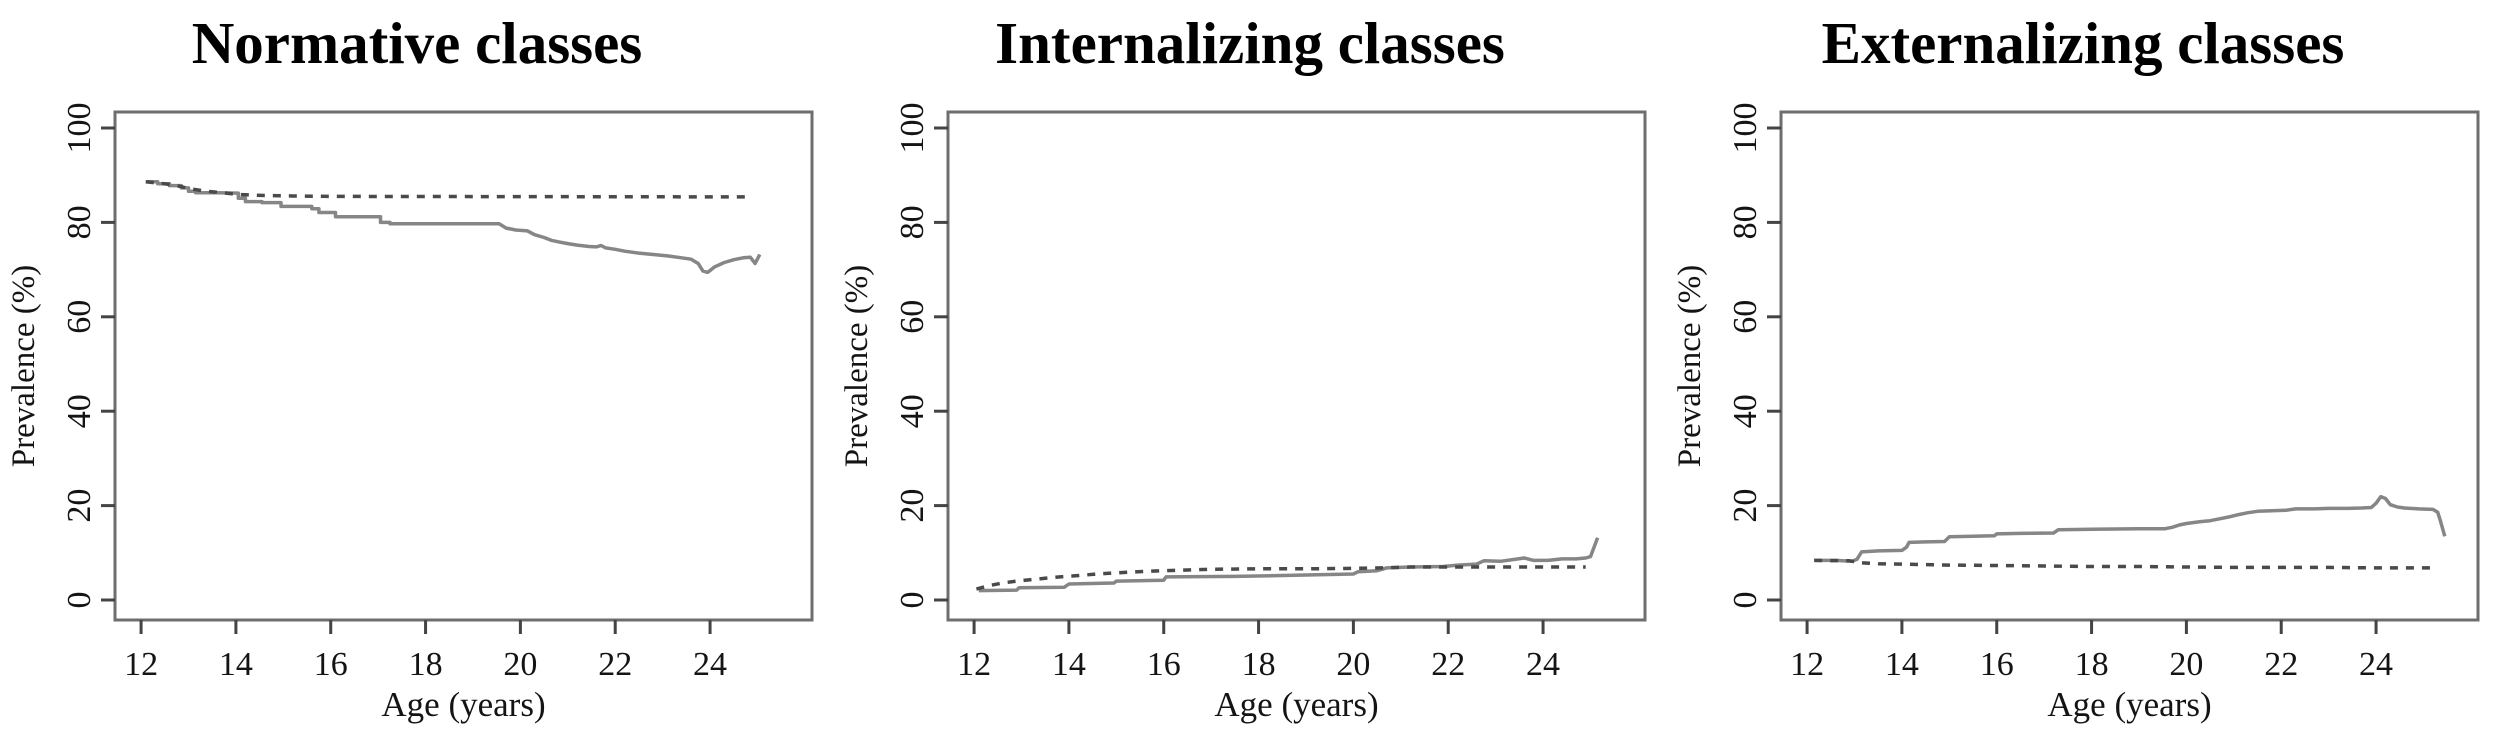 This screenshot has width=2500, height=737. What do you see at coordinates (2083, 43) in the screenshot?
I see `chart-title-externalizing: Externalizing classes` at bounding box center [2083, 43].